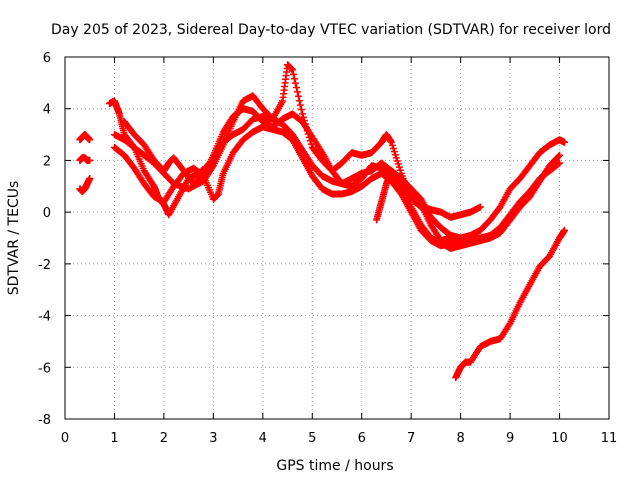 This screenshot has height=480, width=640. Describe the element at coordinates (263, 438) in the screenshot. I see `x-tick-label: 4` at that location.